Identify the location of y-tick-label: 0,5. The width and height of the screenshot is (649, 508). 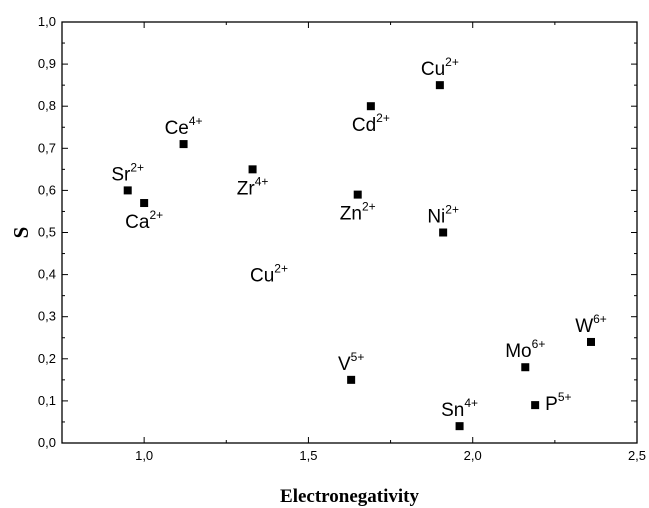
(47, 232).